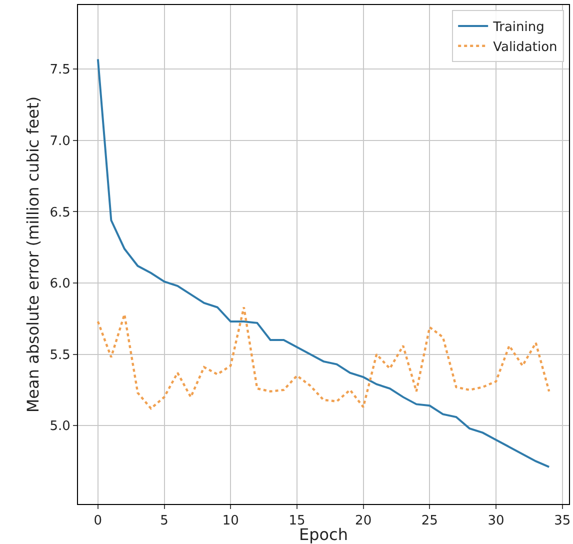  I want to click on y-tick-label: 6.0, so click(60, 284).